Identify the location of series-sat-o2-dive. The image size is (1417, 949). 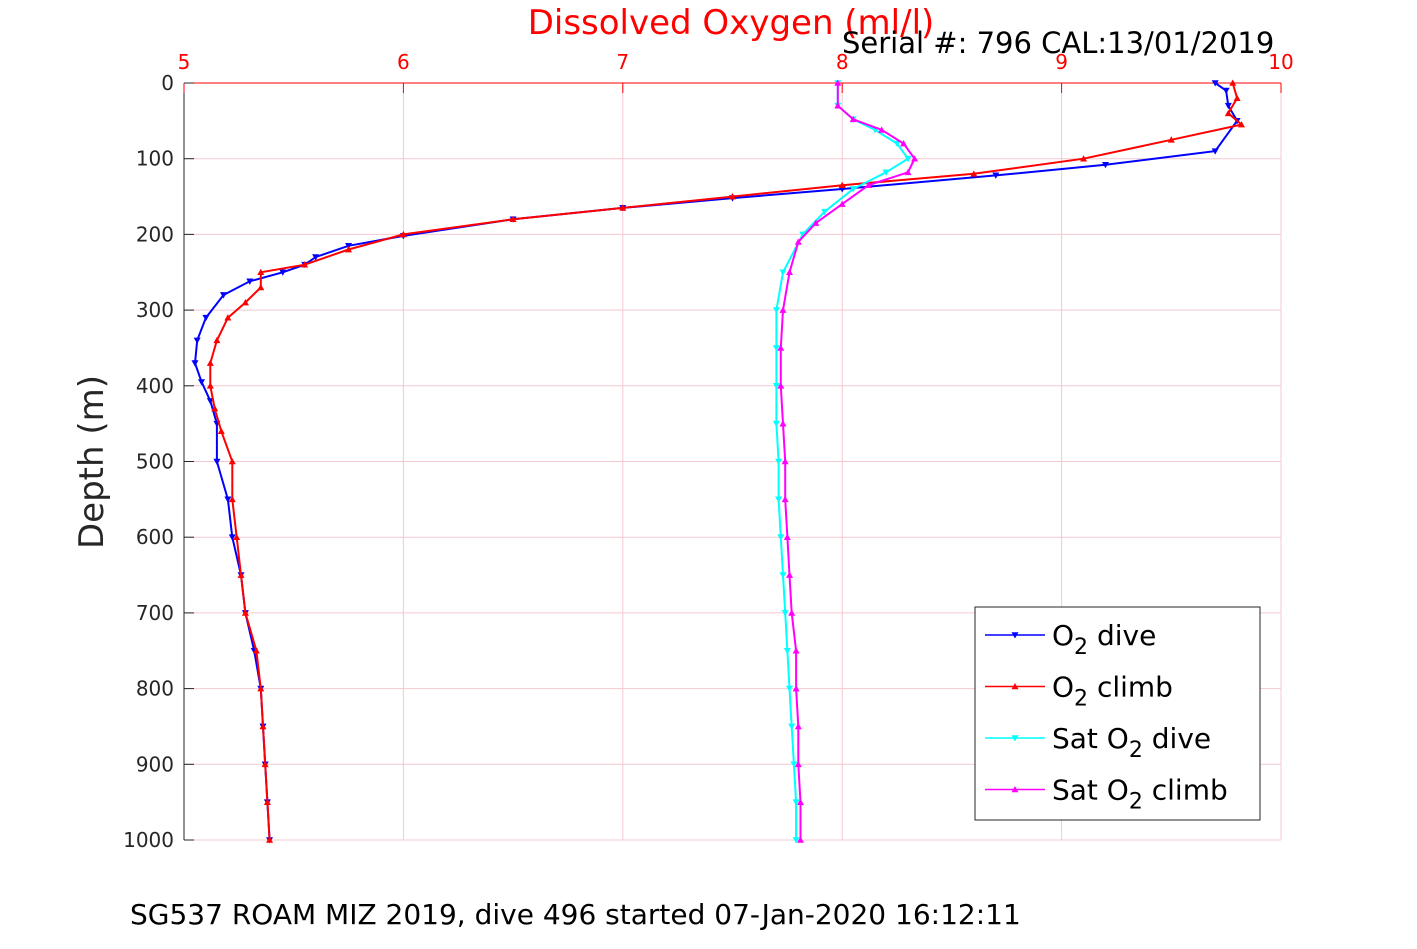
(842, 462).